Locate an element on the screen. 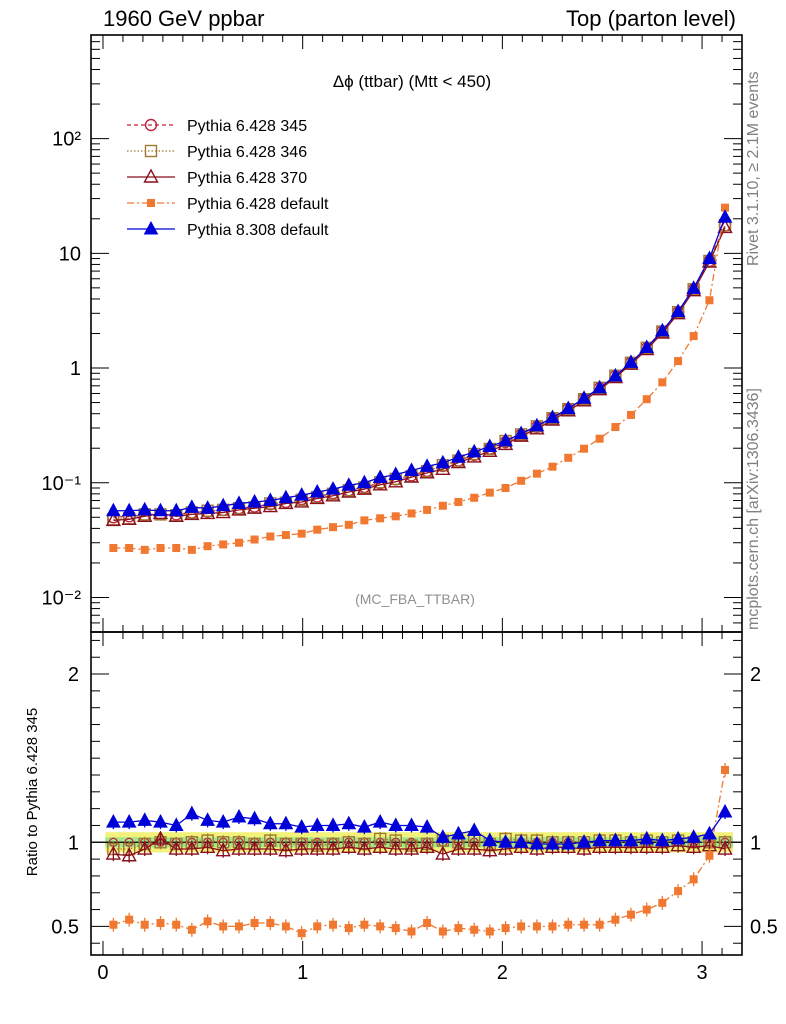  ratio-y-tick-label-left: 0.5 is located at coordinates (65, 927).